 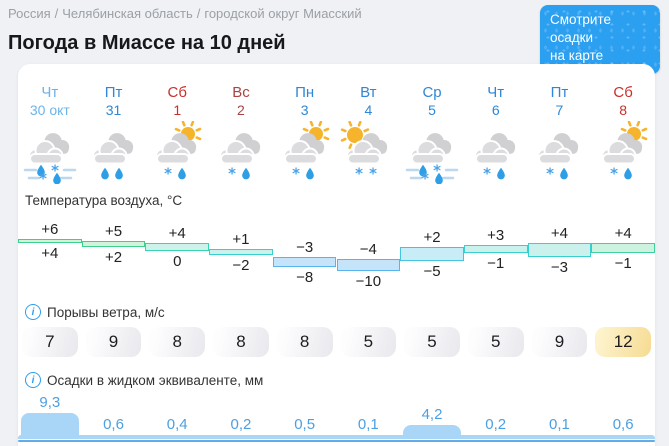 I want to click on precip-bar, so click(x=432, y=431).